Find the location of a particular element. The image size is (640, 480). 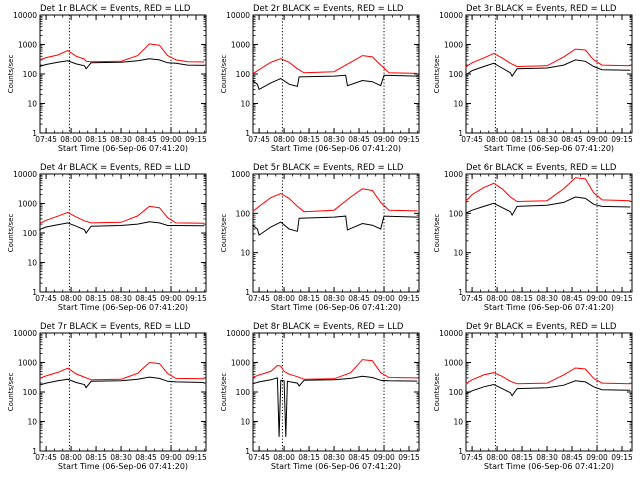

chart-title: Det 7r BLACK = Events, RED = LLD is located at coordinates (115, 327).